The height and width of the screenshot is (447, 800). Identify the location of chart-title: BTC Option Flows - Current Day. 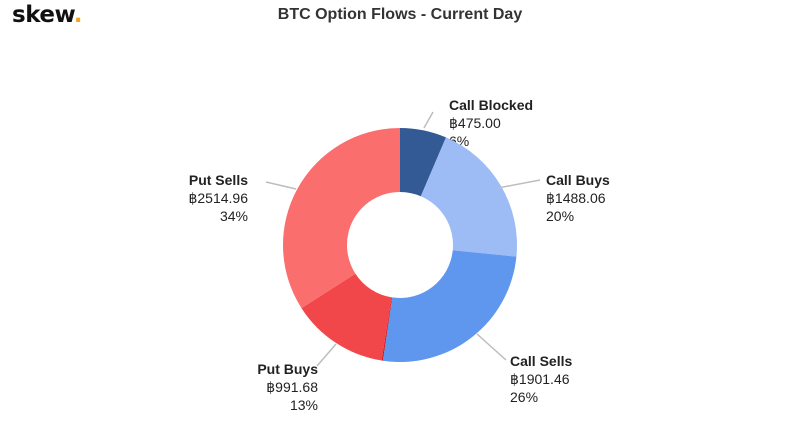
(400, 14).